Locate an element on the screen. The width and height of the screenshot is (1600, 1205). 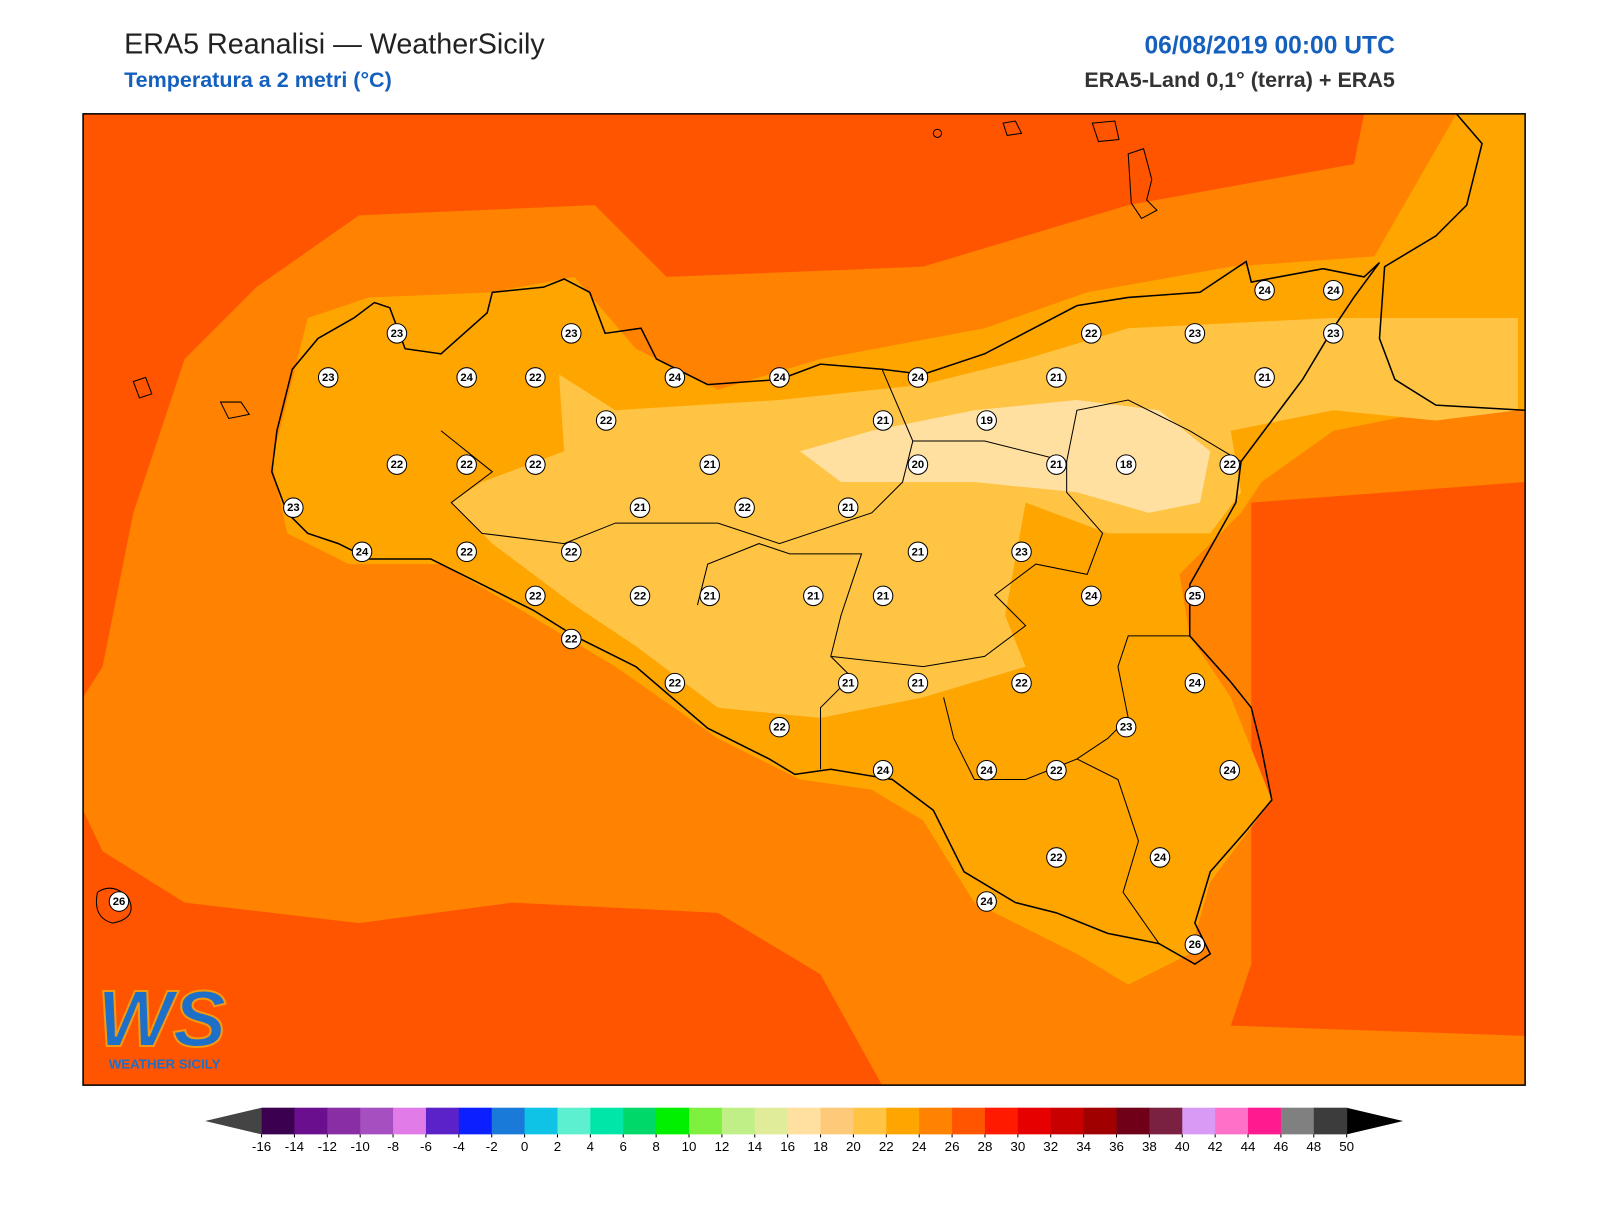
colorbar-tick-label: -10 is located at coordinates (360, 1146).